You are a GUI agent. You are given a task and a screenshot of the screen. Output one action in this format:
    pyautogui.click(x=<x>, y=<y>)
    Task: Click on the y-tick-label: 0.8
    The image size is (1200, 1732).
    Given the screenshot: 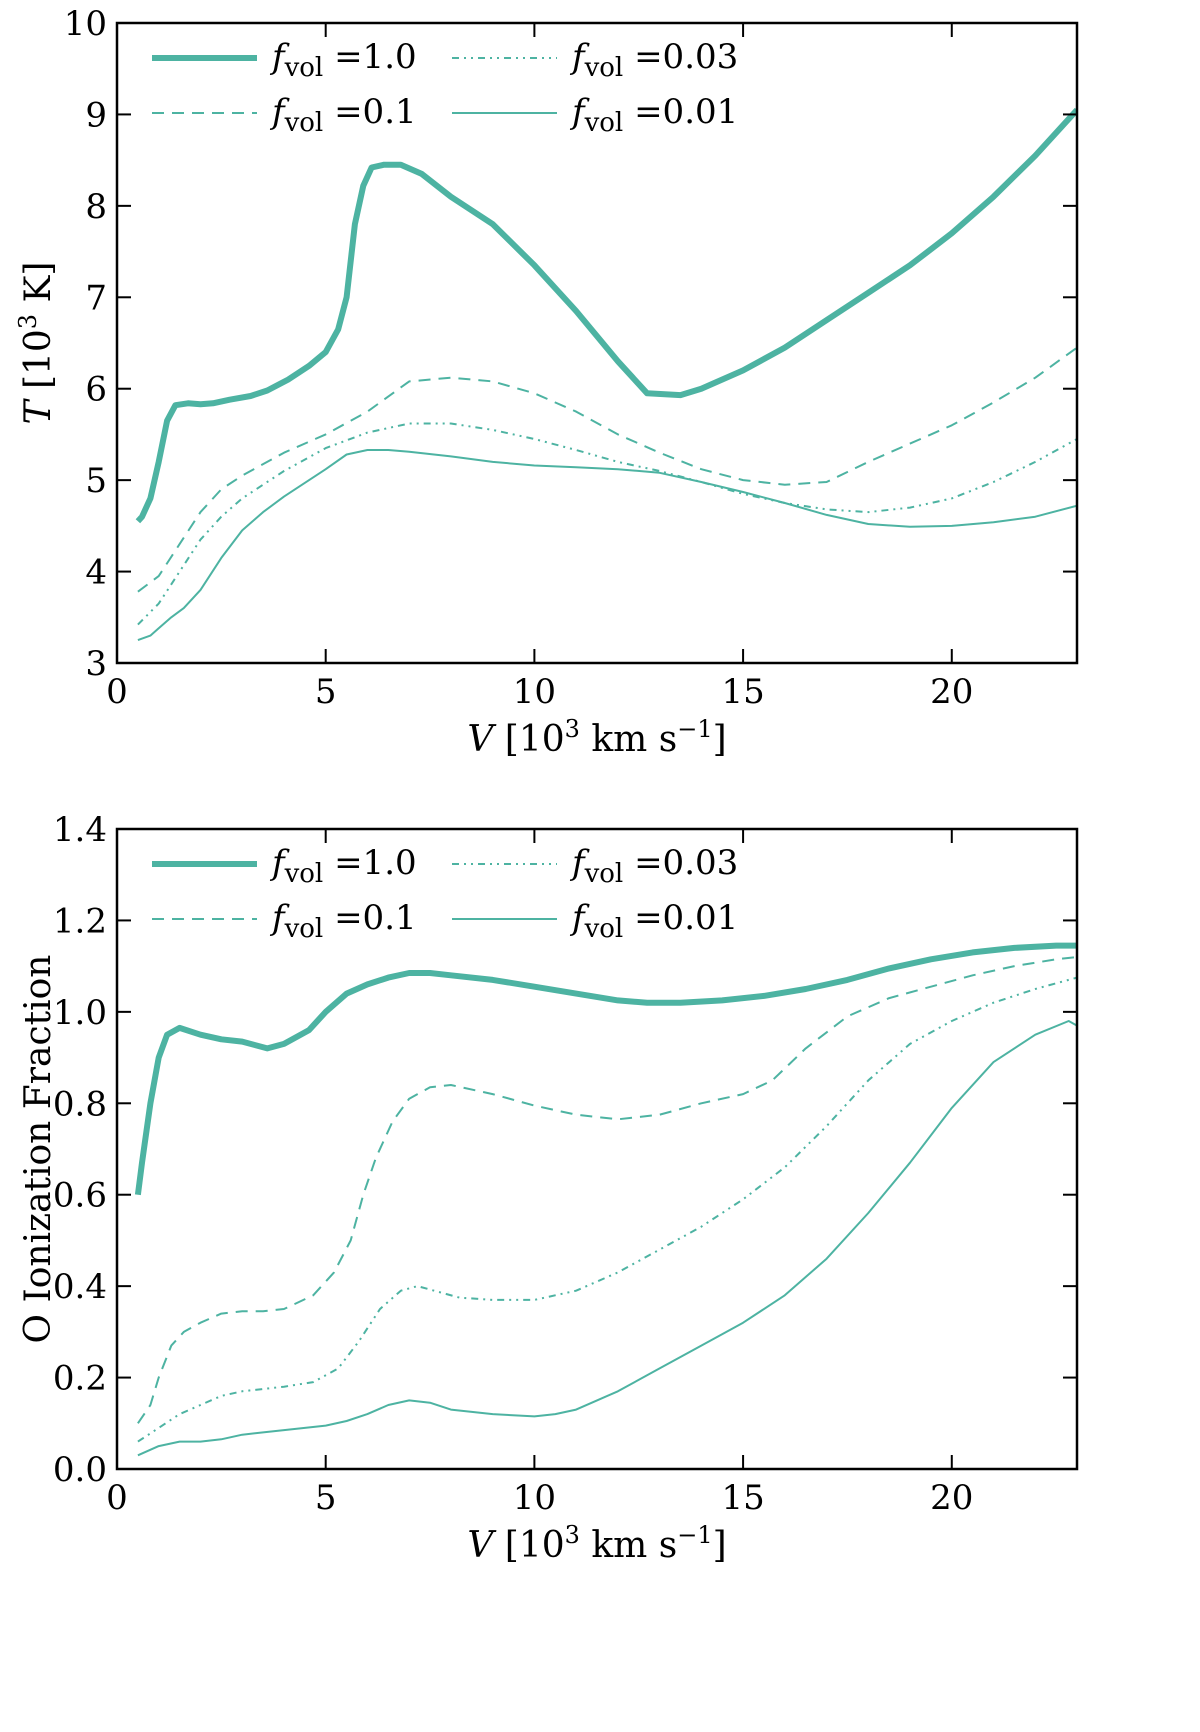 What is the action you would take?
    pyautogui.click(x=80, y=1104)
    